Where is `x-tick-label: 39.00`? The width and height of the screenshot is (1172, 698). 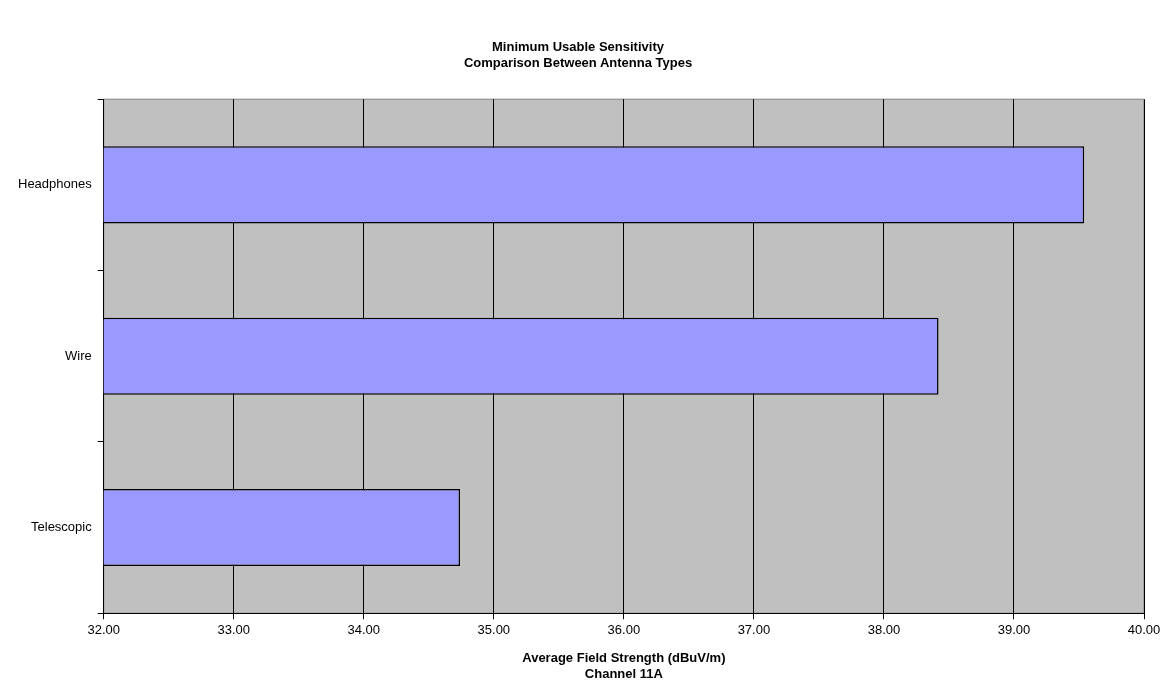
x-tick-label: 39.00 is located at coordinates (1014, 629).